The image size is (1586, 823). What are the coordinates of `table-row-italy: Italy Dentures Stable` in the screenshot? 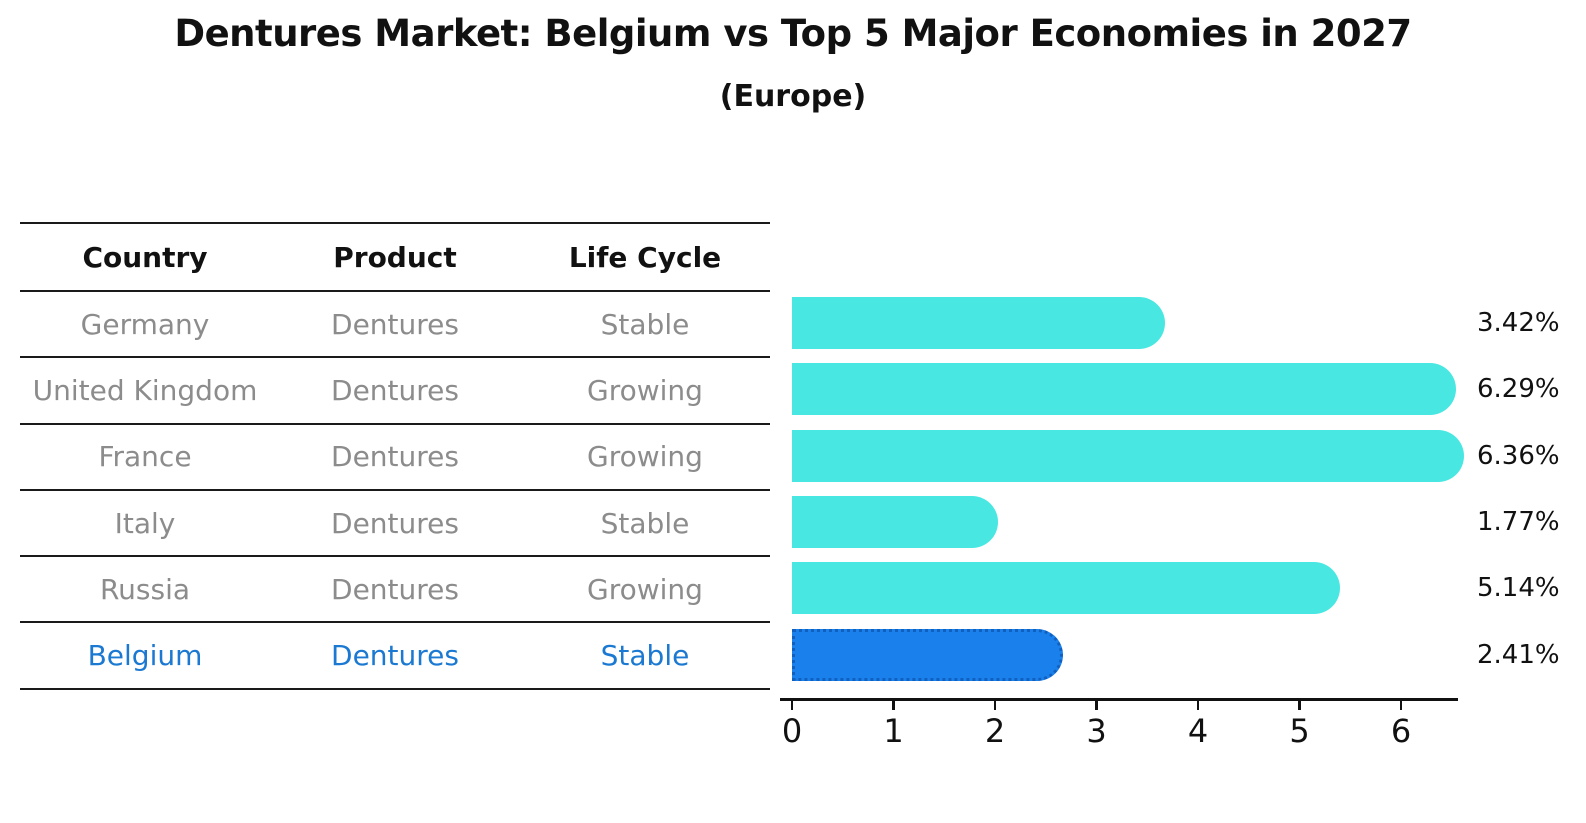 It's located at (395, 524).